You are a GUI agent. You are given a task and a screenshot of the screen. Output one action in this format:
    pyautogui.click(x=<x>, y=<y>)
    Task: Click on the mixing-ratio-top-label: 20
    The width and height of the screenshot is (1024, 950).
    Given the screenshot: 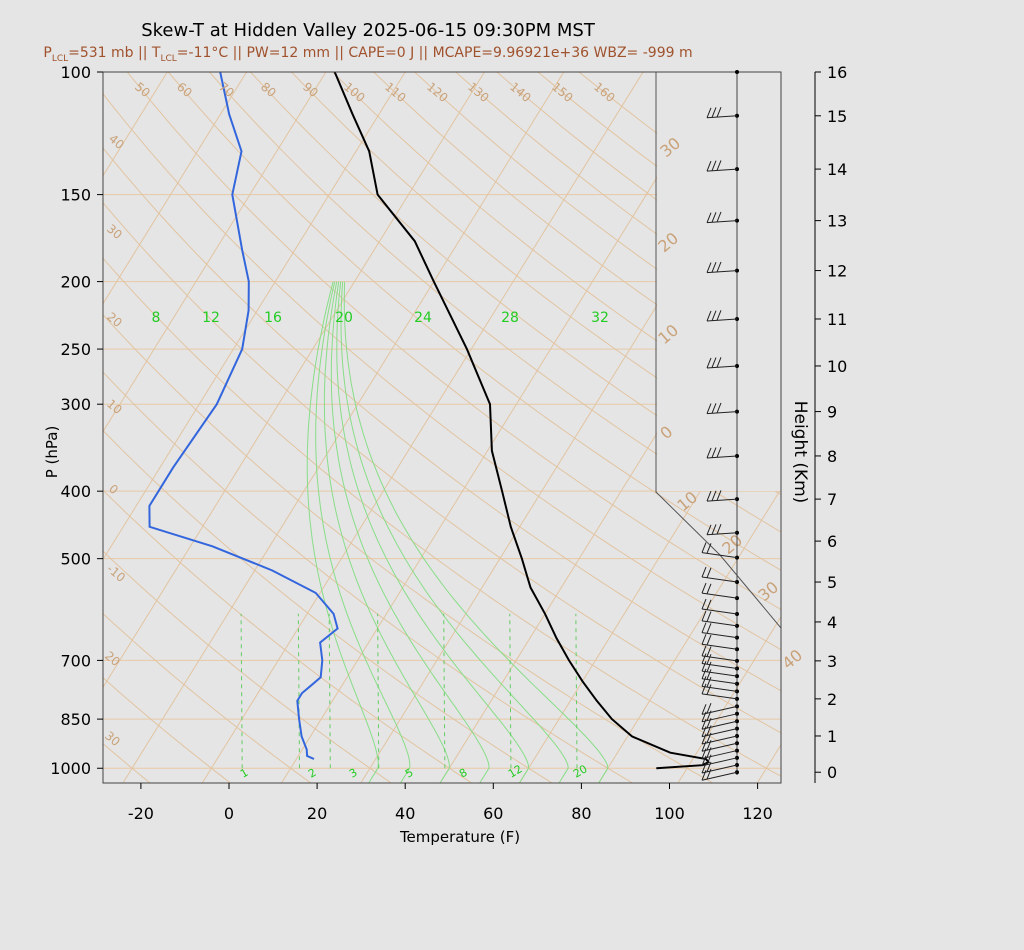 What is the action you would take?
    pyautogui.click(x=344, y=318)
    